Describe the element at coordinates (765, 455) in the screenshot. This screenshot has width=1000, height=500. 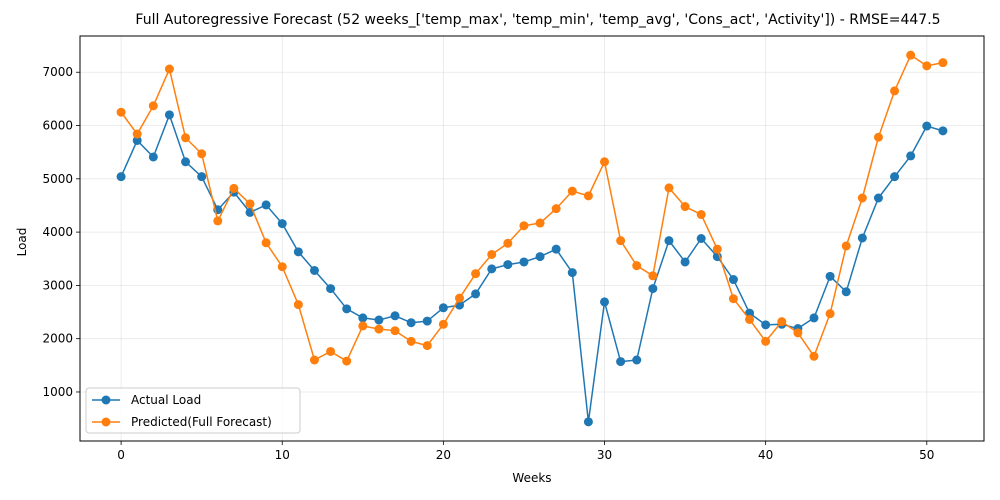
I see `x-tick-label: 40` at that location.